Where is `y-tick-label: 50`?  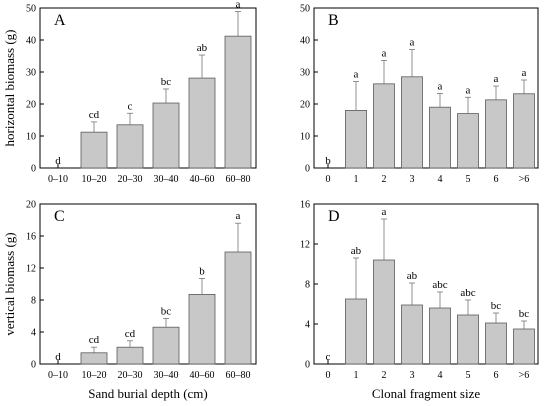
y-tick-label: 50 is located at coordinates (31, 9).